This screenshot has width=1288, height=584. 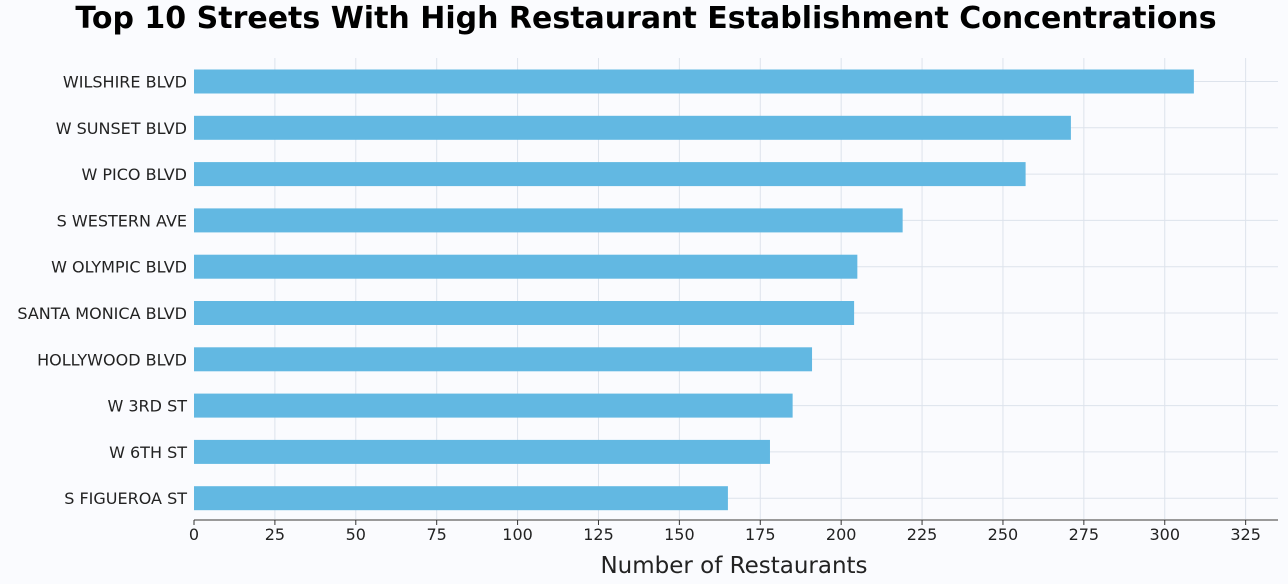 What do you see at coordinates (275, 534) in the screenshot?
I see `x-tick-label: 25` at bounding box center [275, 534].